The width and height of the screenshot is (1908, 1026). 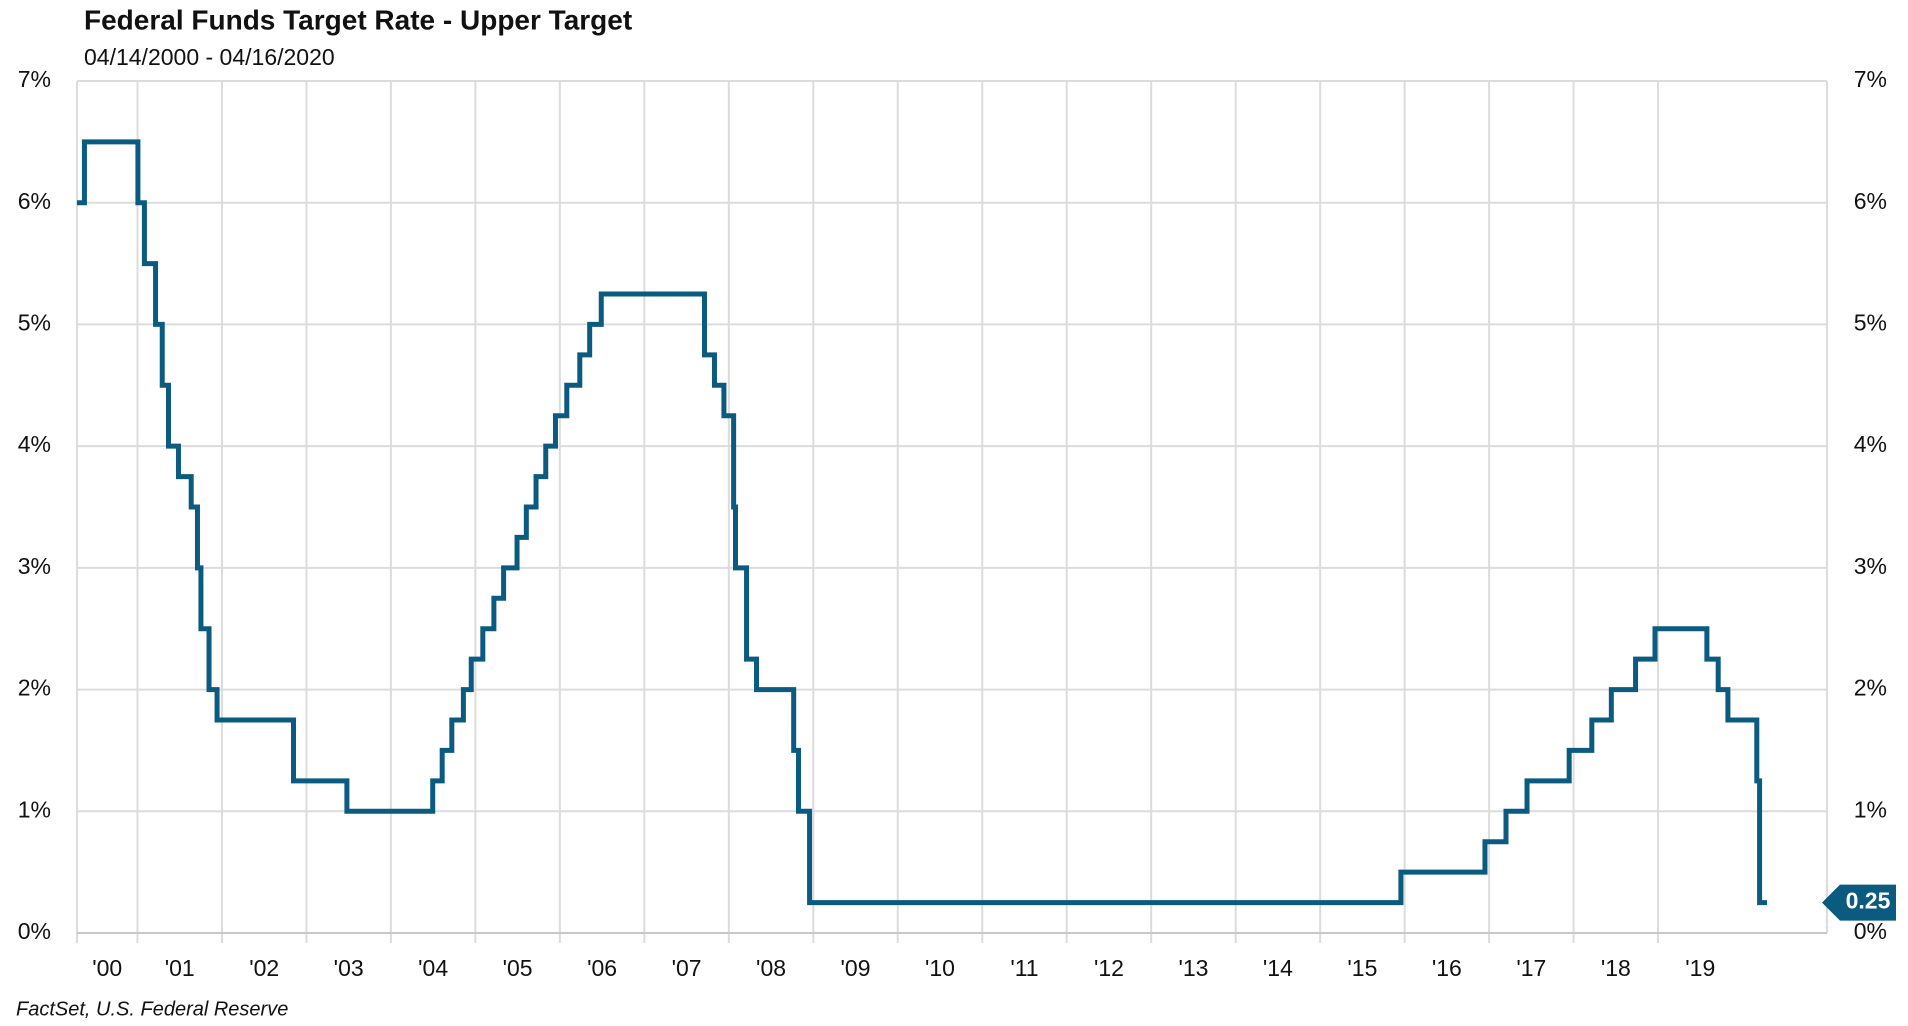 What do you see at coordinates (34, 566) in the screenshot?
I see `y-tick-label: 3%` at bounding box center [34, 566].